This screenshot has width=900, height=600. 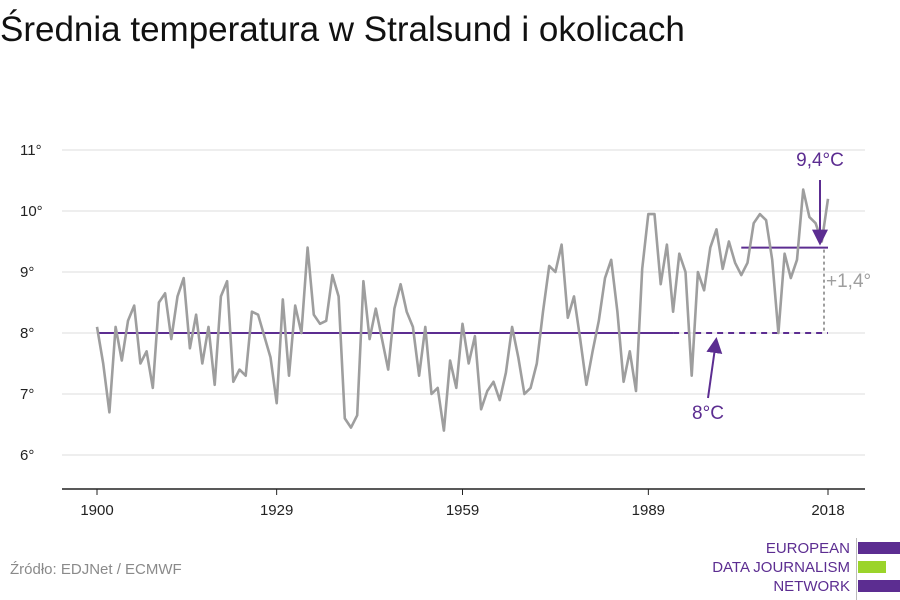 I want to click on logo-text-line-1: EUROPEAN, so click(x=807, y=548).